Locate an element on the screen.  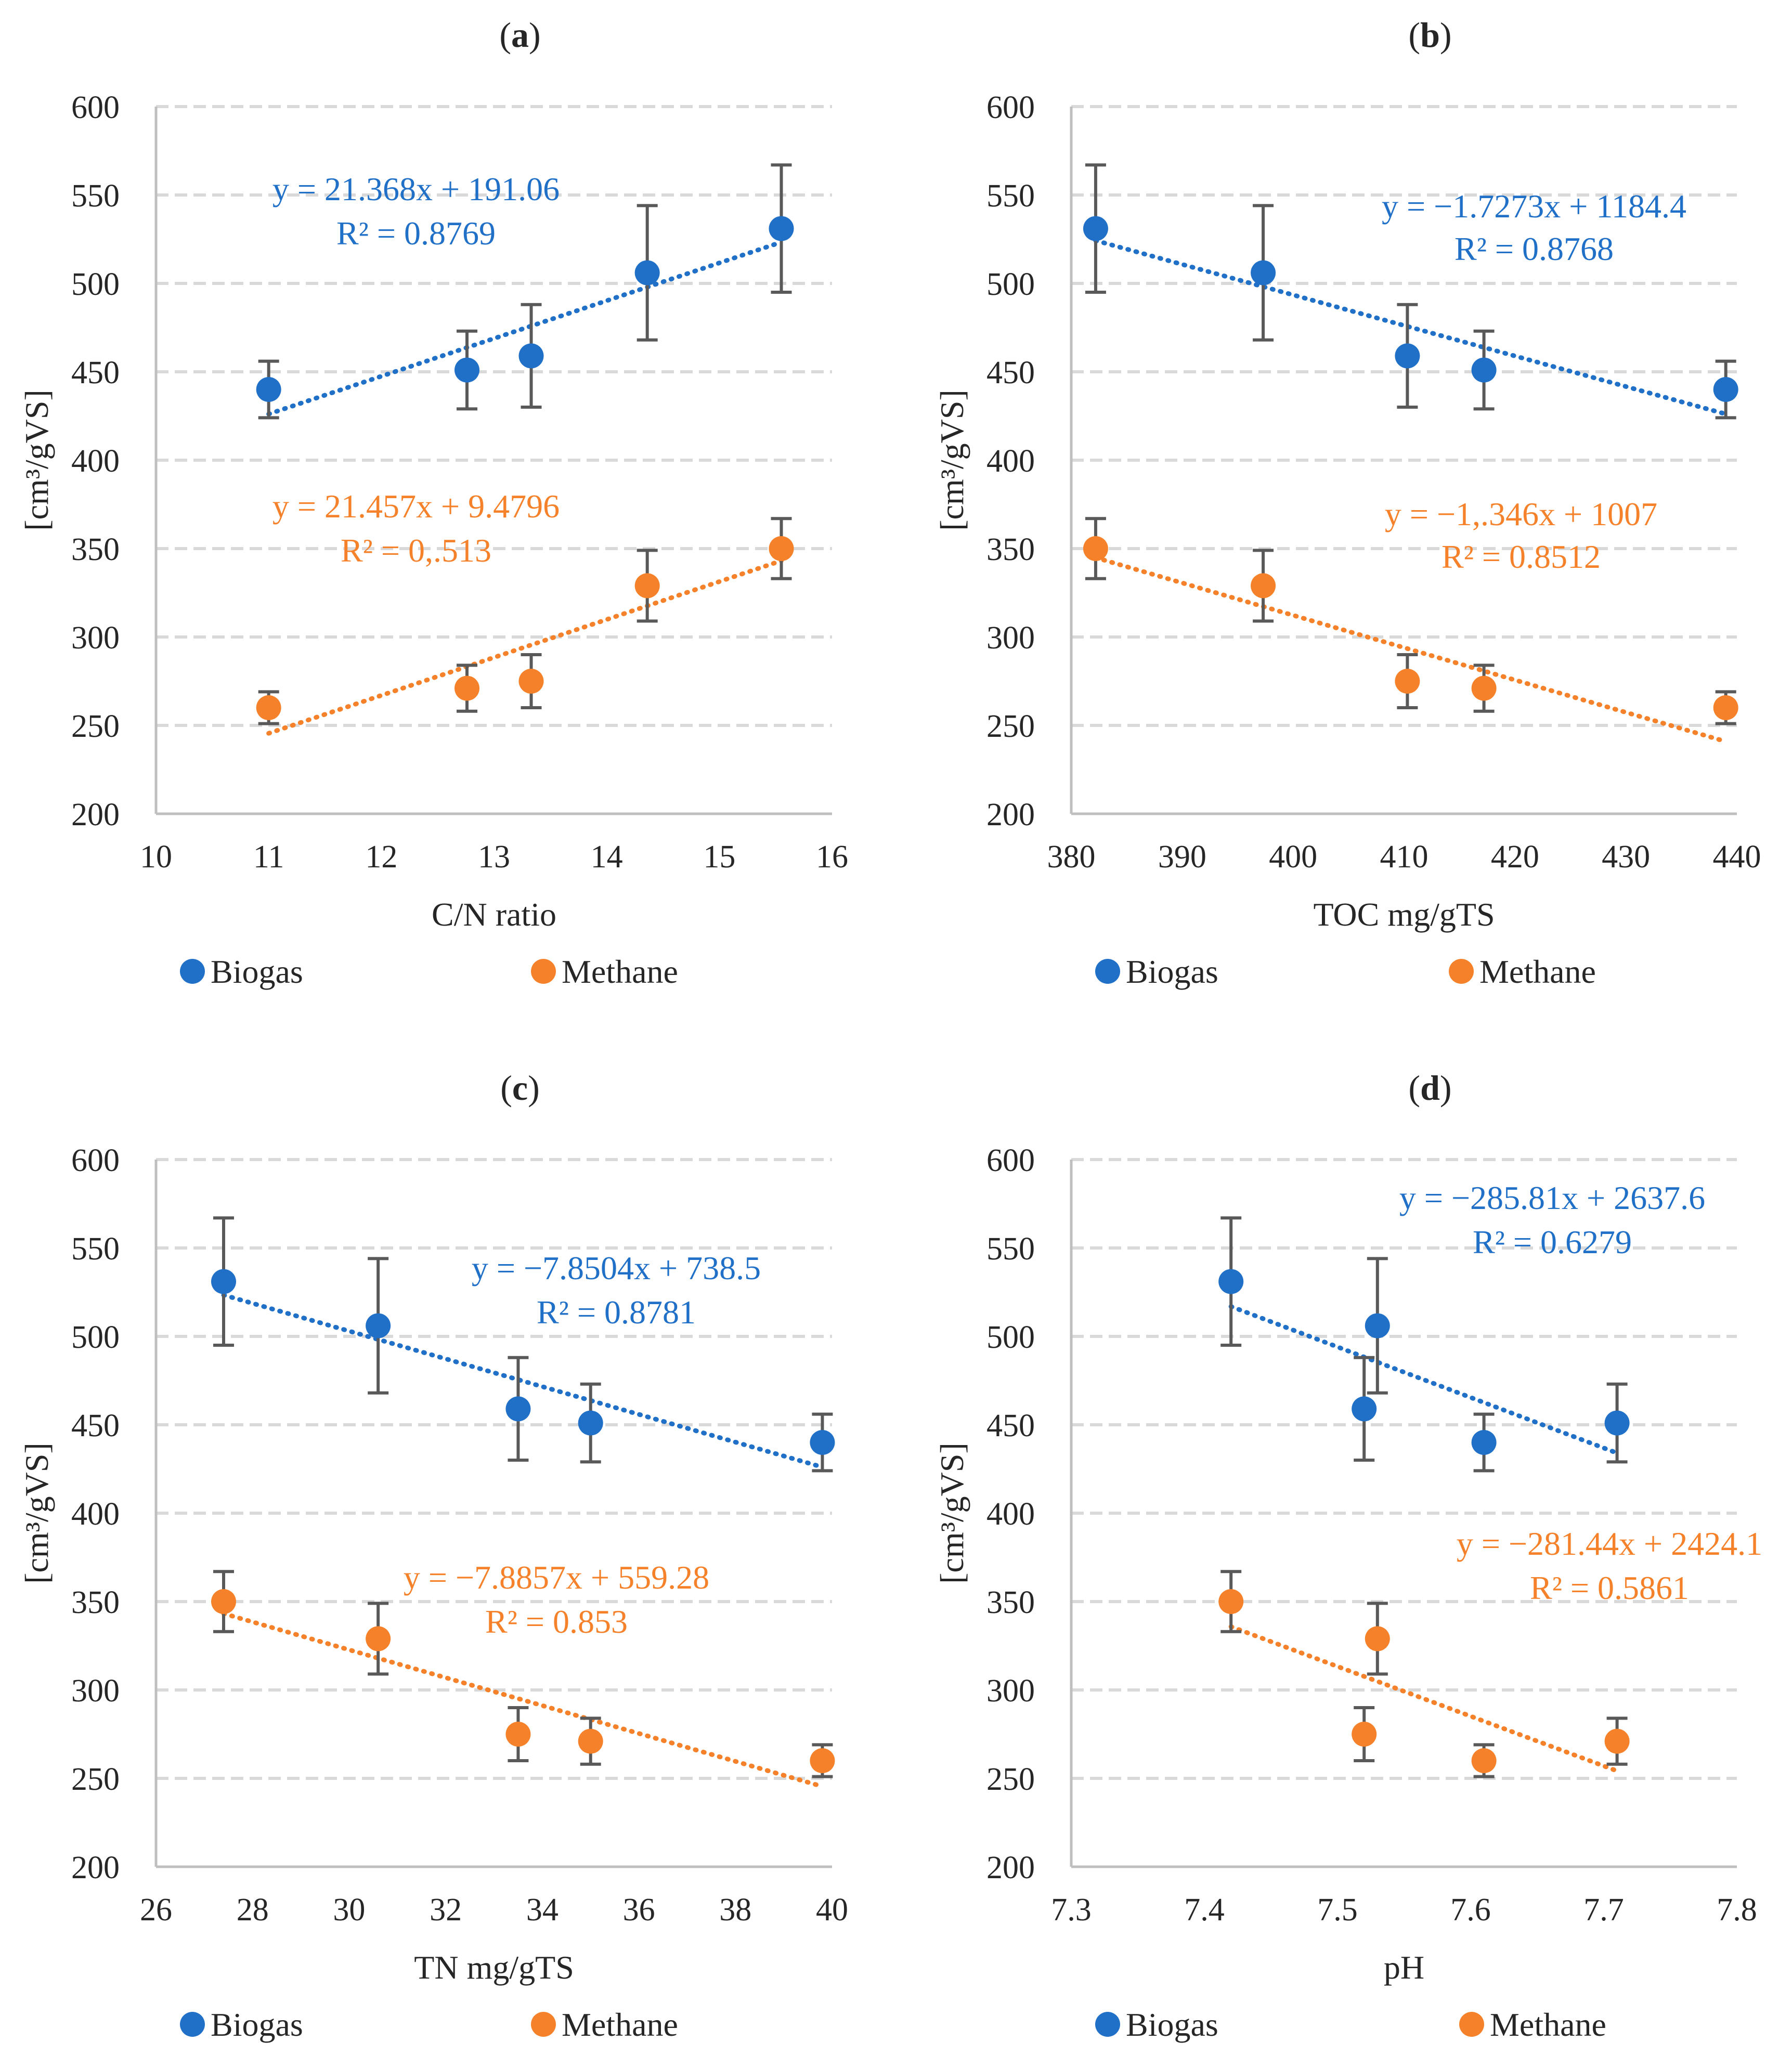
x-tick-label: 7.5 is located at coordinates (1337, 1910).